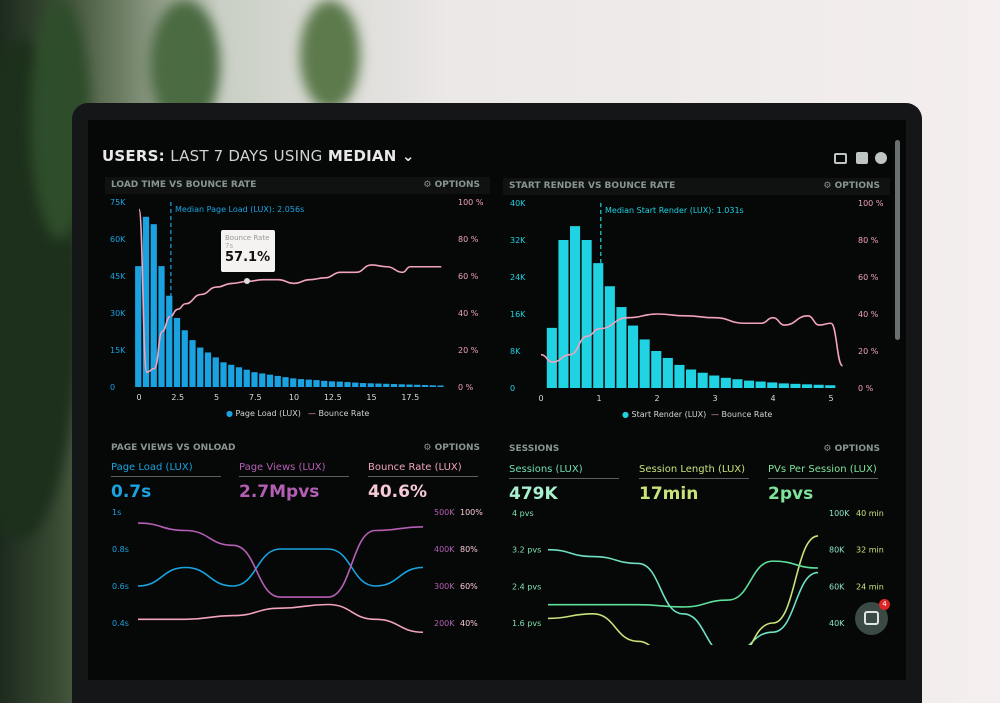 The width and height of the screenshot is (1000, 703). Describe the element at coordinates (696, 449) in the screenshot. I see `panel-sessions-header: SESSIONS ⚙ OPTIONS` at that location.